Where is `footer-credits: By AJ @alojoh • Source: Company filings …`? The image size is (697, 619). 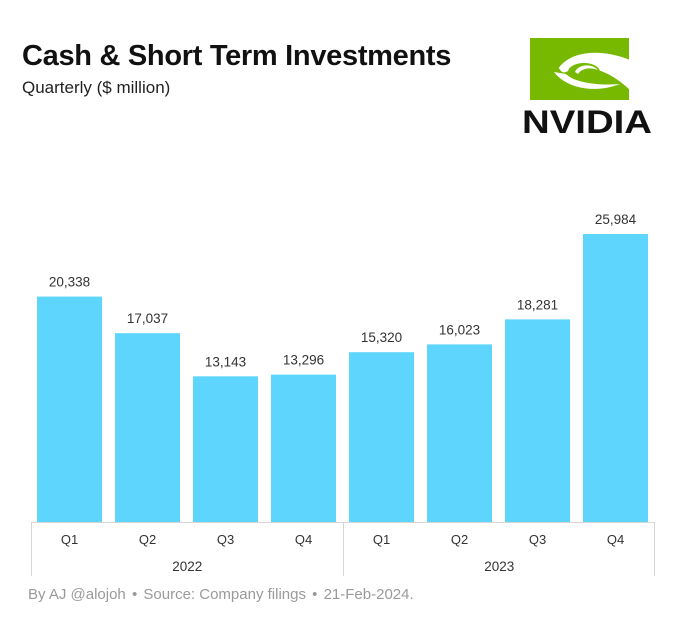 footer-credits: By AJ @alojoh • Source: Company filings … is located at coordinates (221, 594).